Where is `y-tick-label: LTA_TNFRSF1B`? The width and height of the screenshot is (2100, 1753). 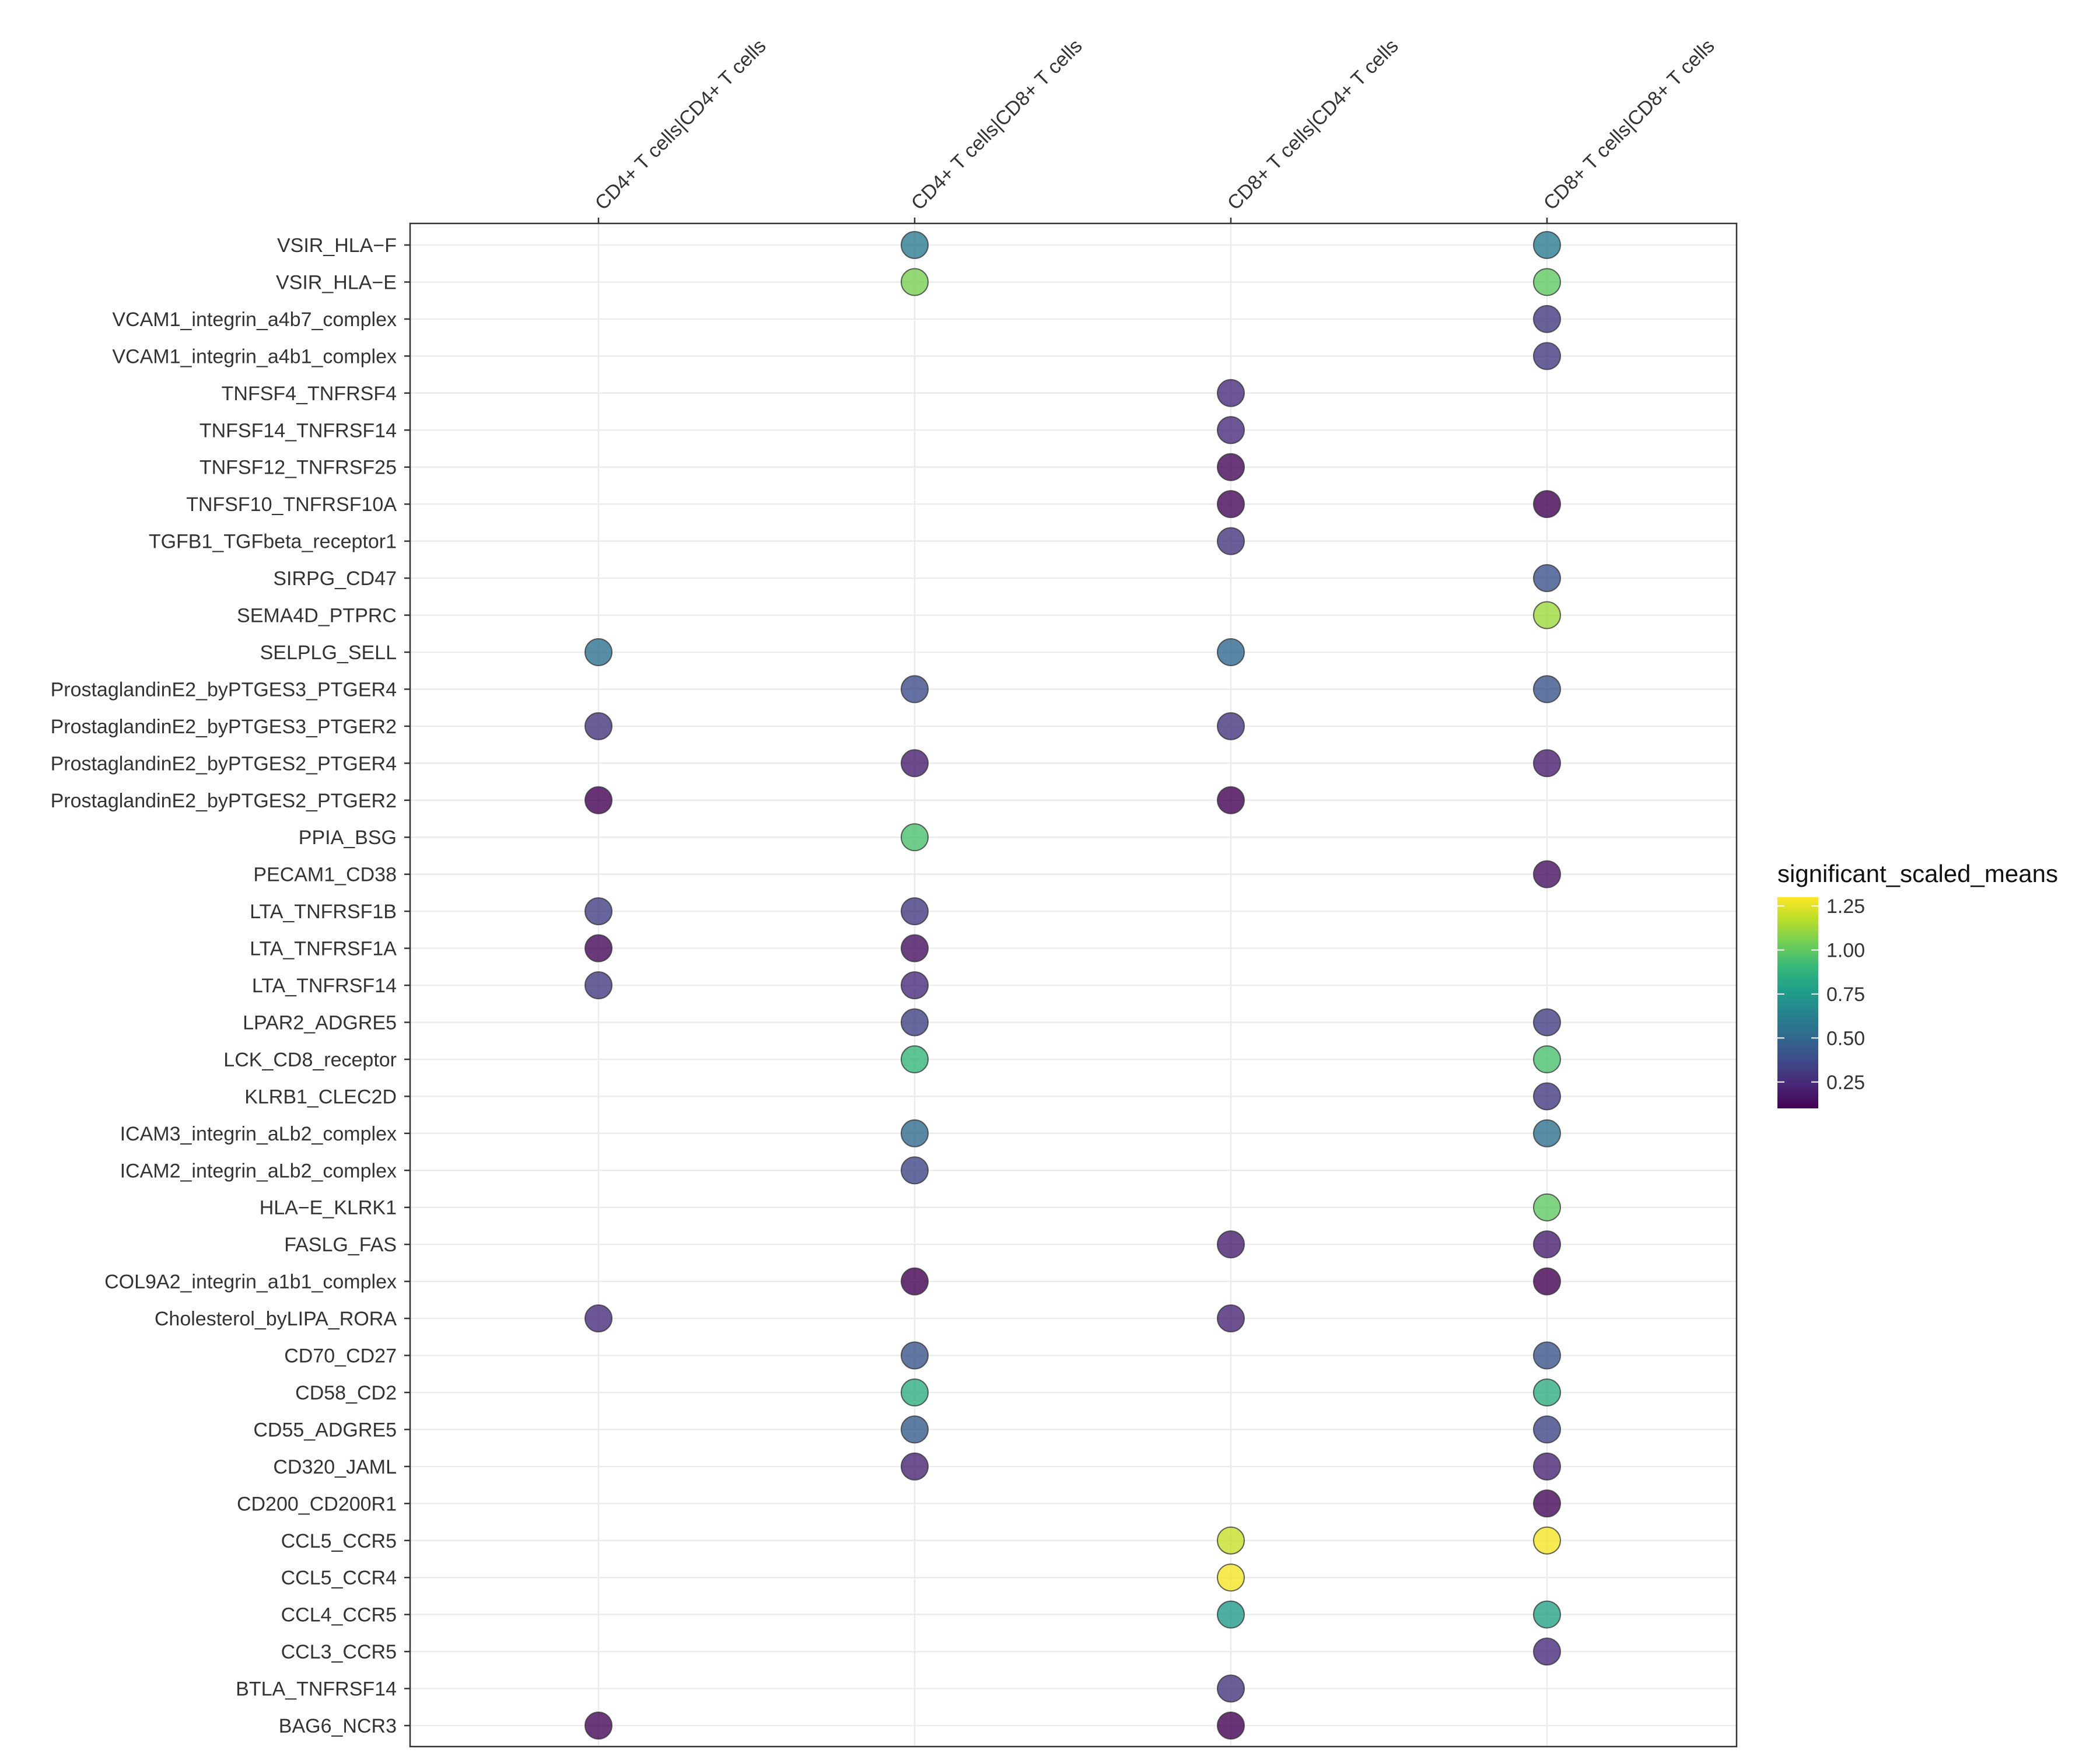
y-tick-label: LTA_TNFRSF1B is located at coordinates (323, 912).